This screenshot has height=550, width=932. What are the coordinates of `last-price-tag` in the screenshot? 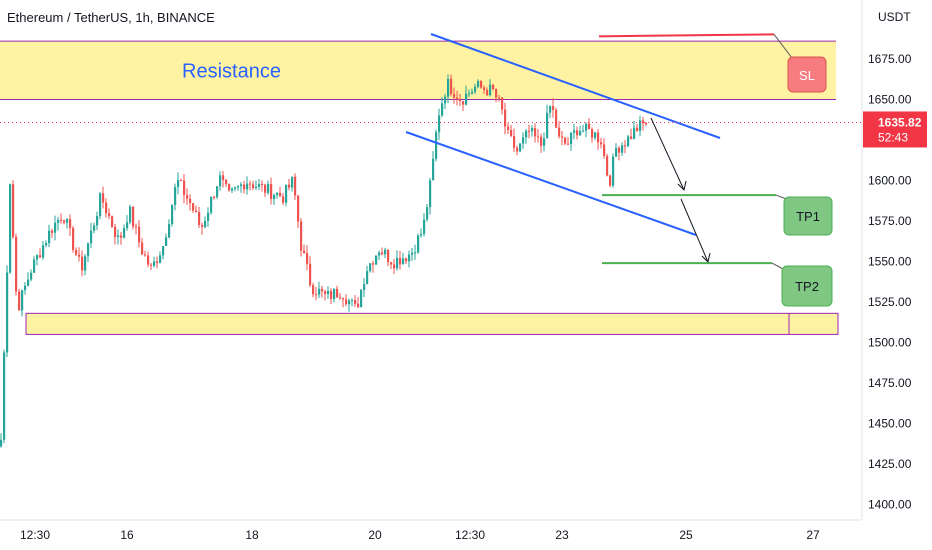 It's located at (895, 129).